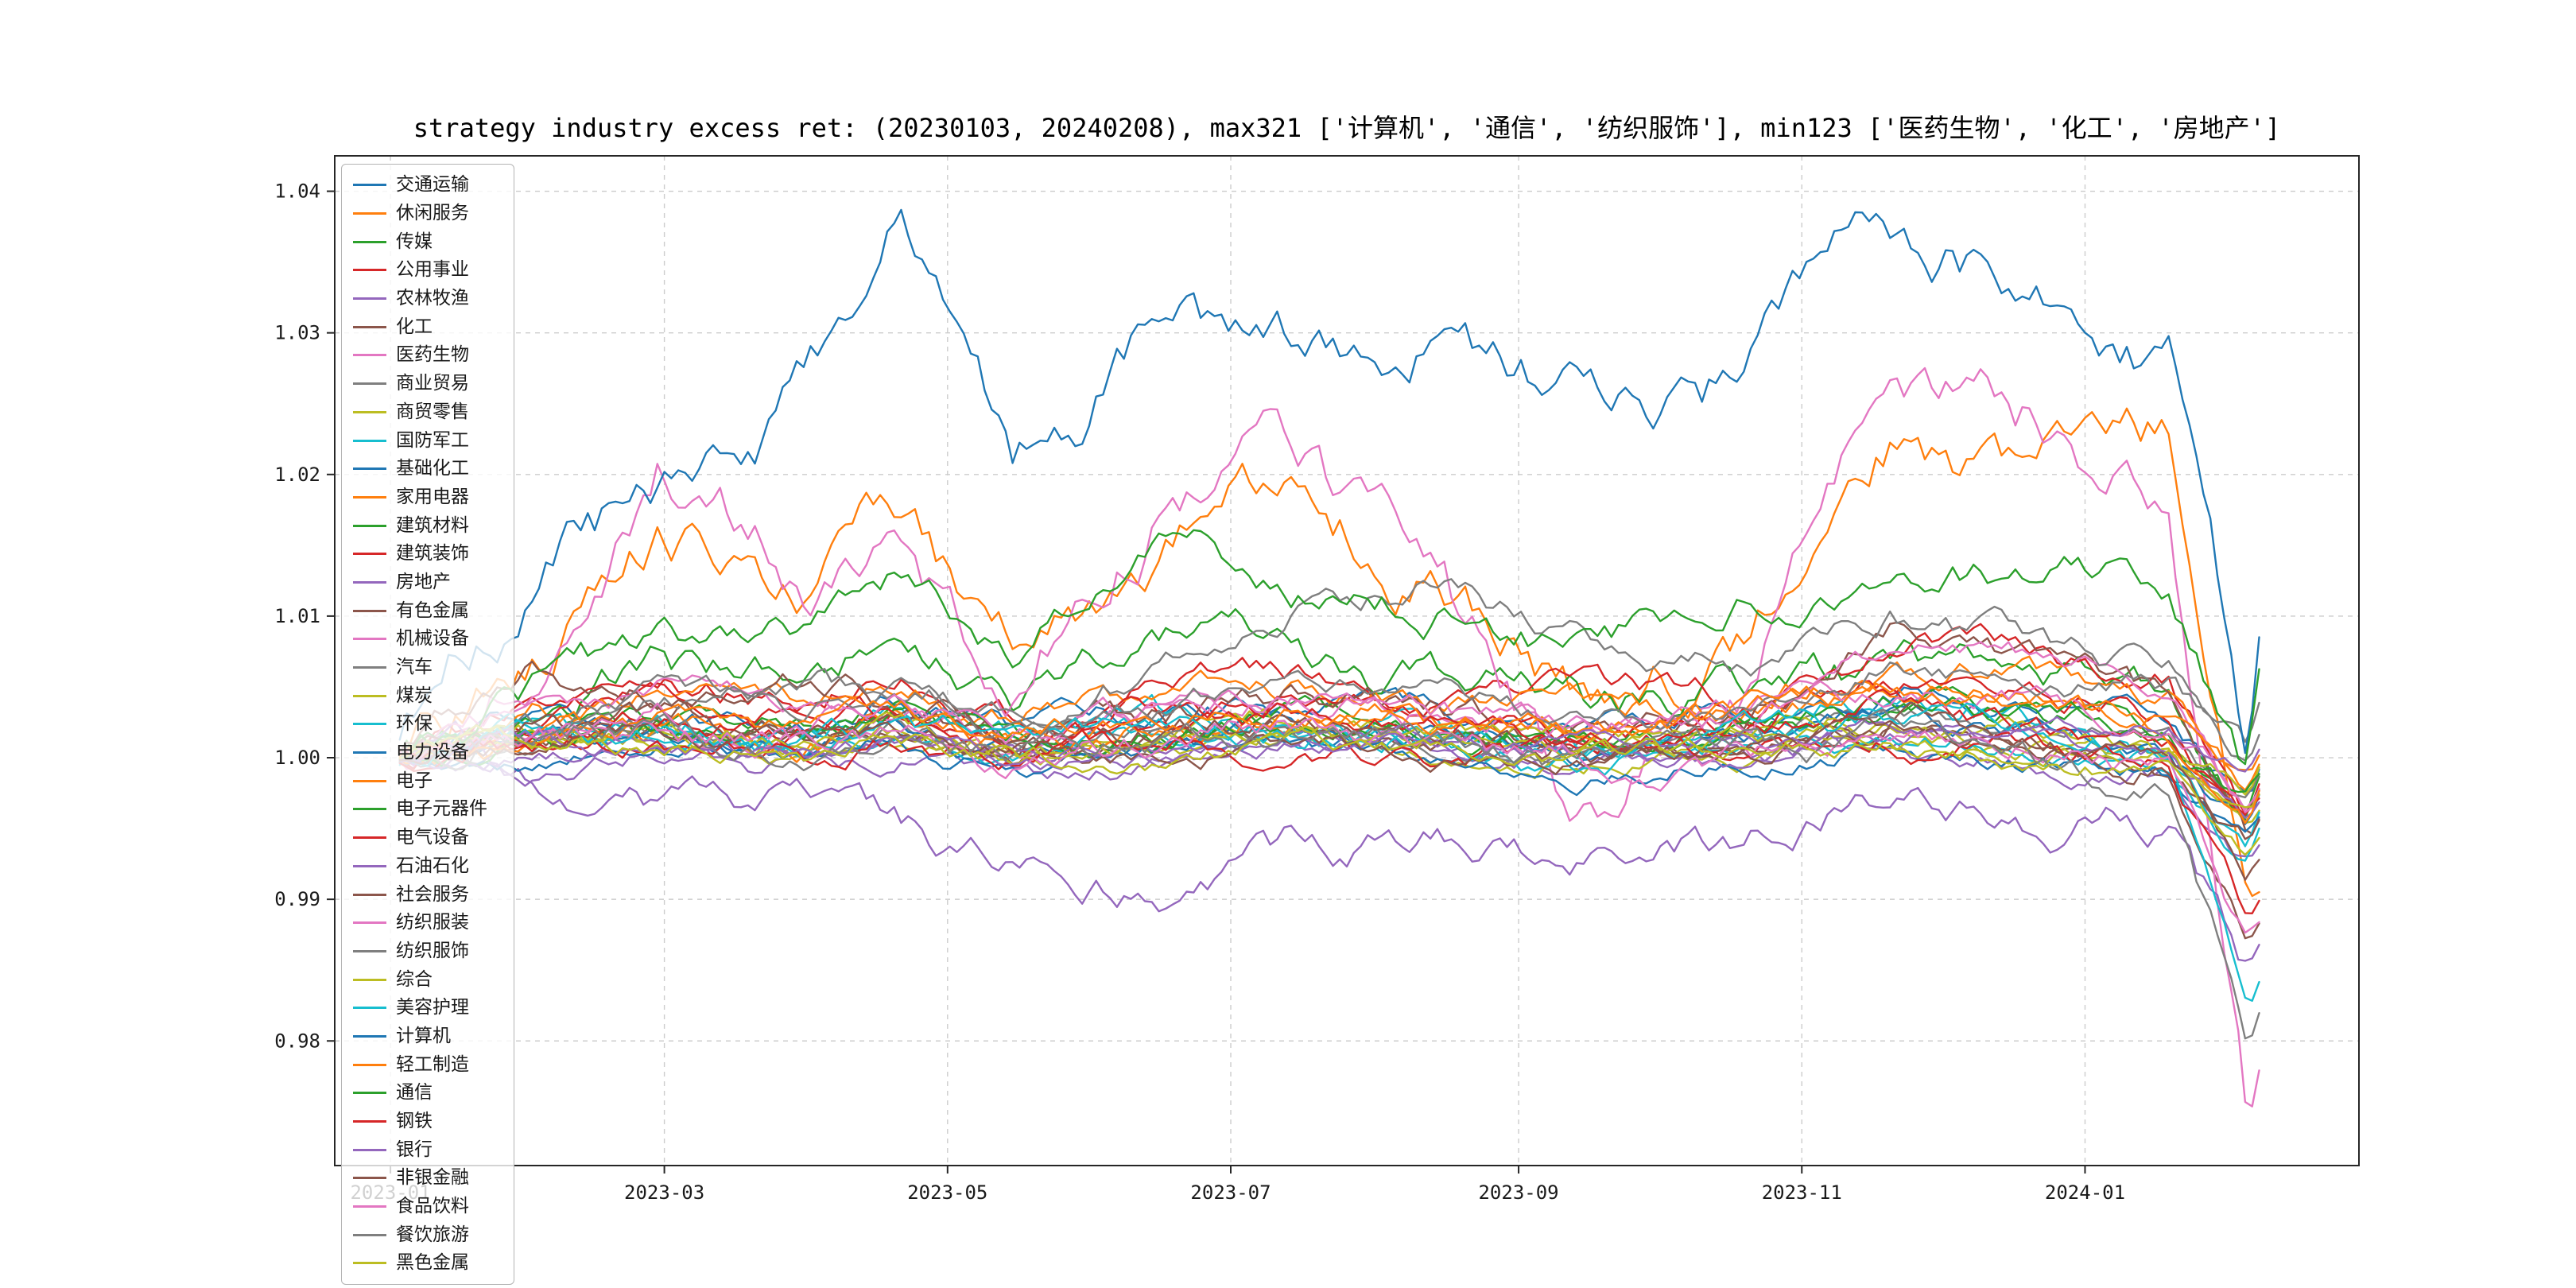 This screenshot has height=1288, width=2576. What do you see at coordinates (297, 758) in the screenshot?
I see `y-tick-label: 1.00` at bounding box center [297, 758].